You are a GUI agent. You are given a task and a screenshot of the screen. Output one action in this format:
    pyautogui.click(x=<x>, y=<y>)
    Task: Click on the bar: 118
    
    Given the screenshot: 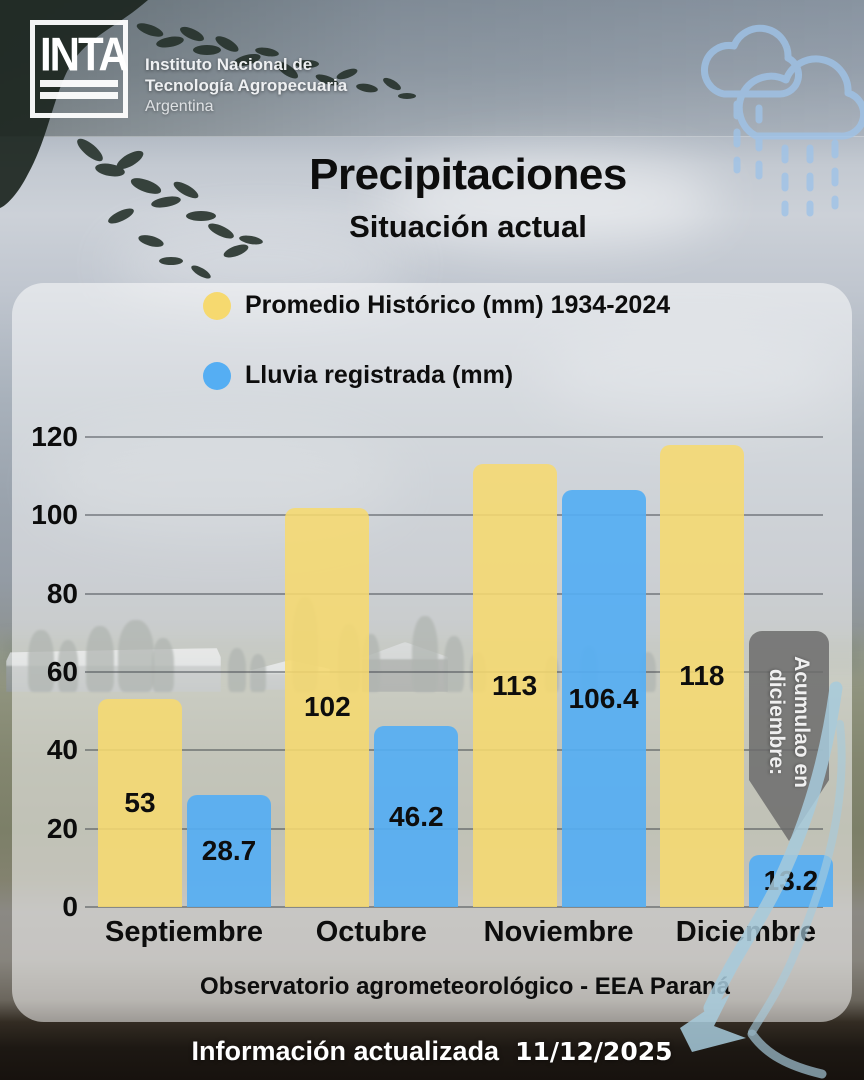 What is the action you would take?
    pyautogui.click(x=701, y=675)
    